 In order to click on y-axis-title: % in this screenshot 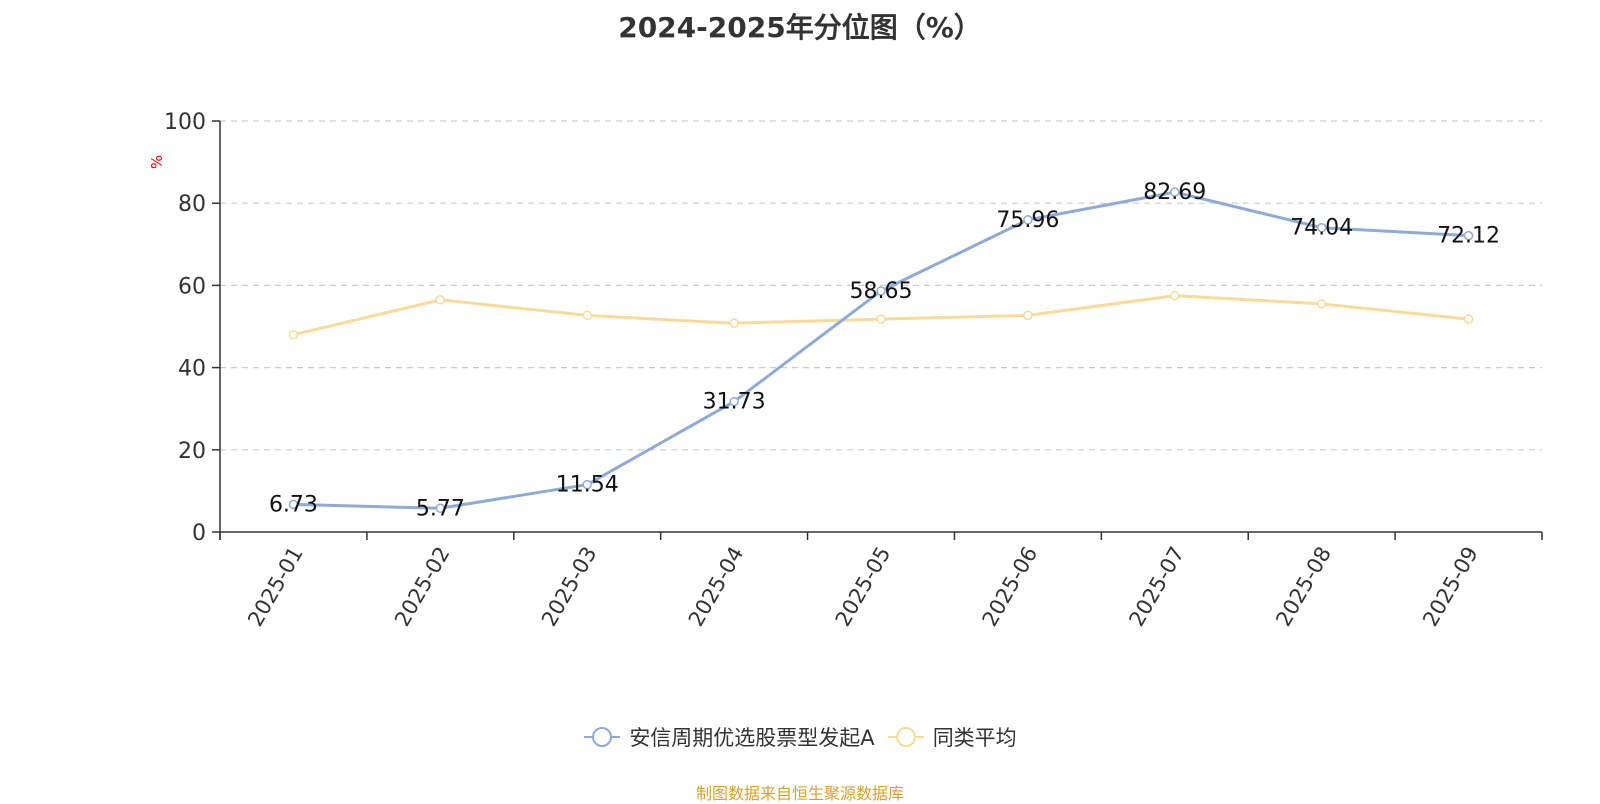, I will do `click(157, 162)`.